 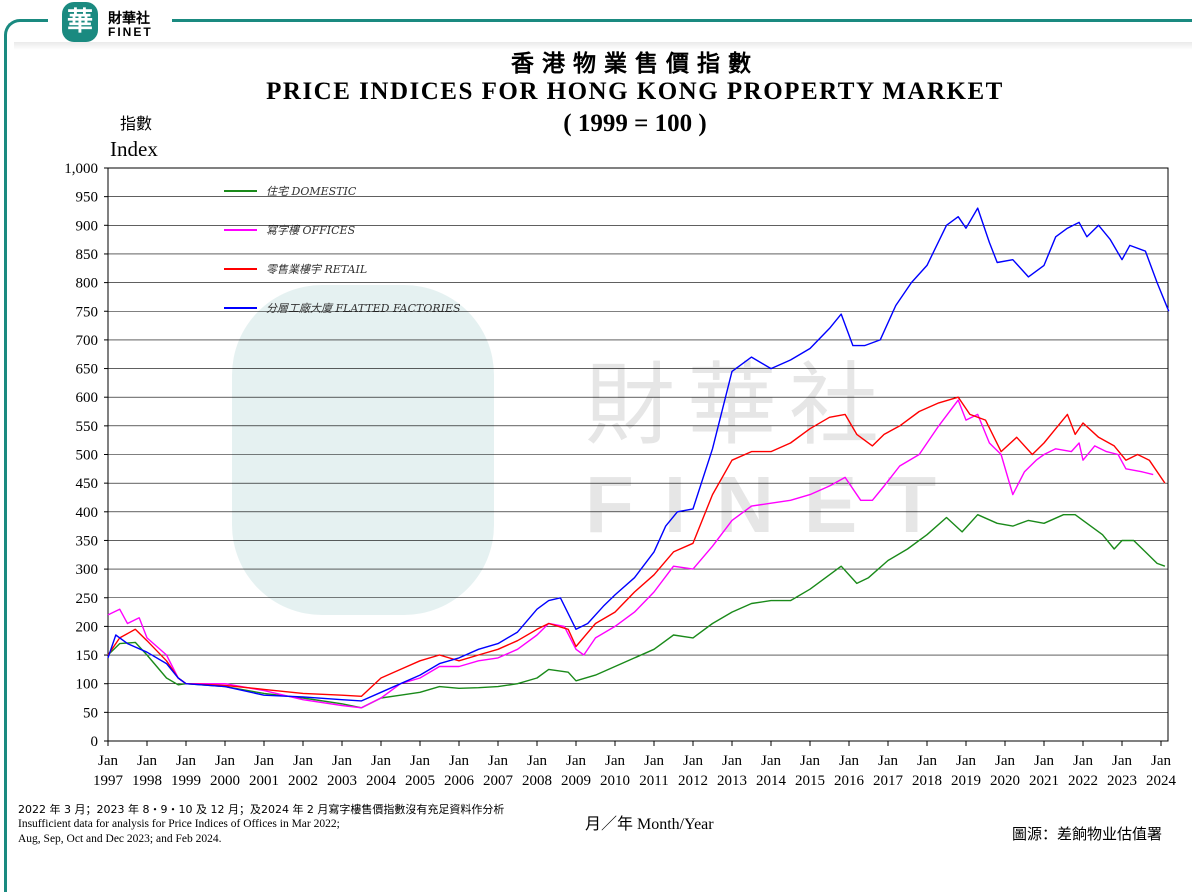 I want to click on x-tick-label: 2013, so click(x=732, y=781).